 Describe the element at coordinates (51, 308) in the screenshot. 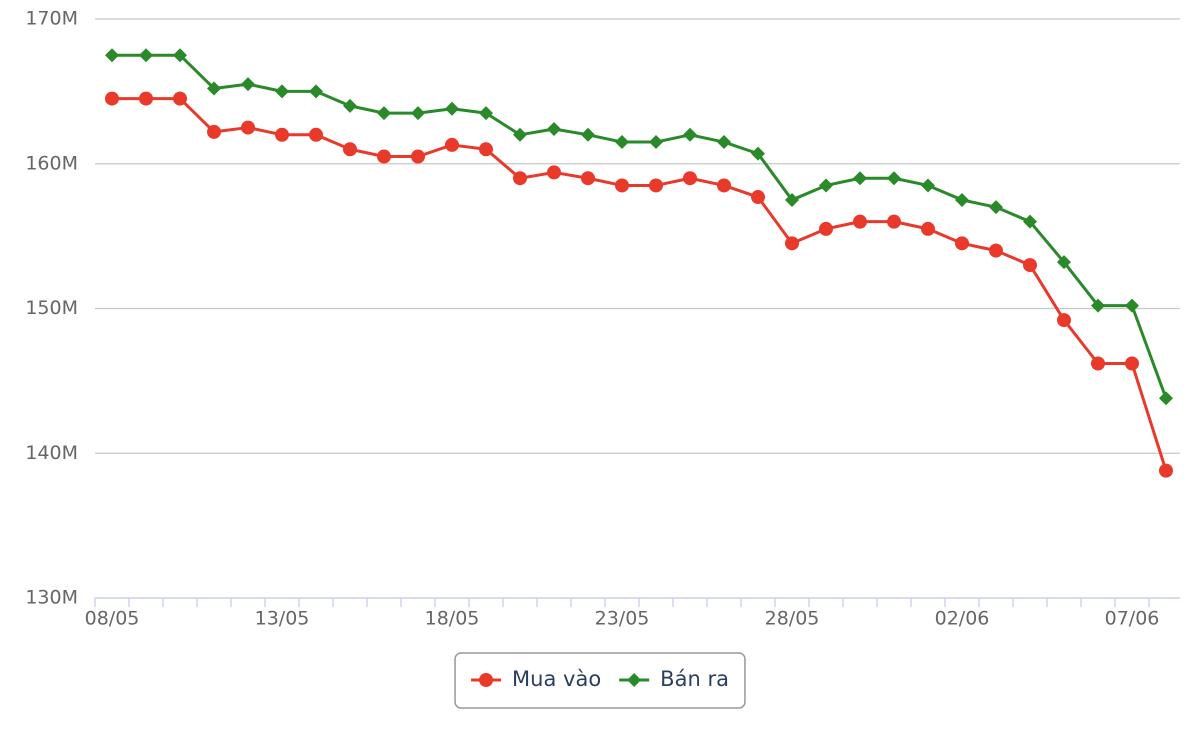

I see `y-tick-label: 150M` at that location.